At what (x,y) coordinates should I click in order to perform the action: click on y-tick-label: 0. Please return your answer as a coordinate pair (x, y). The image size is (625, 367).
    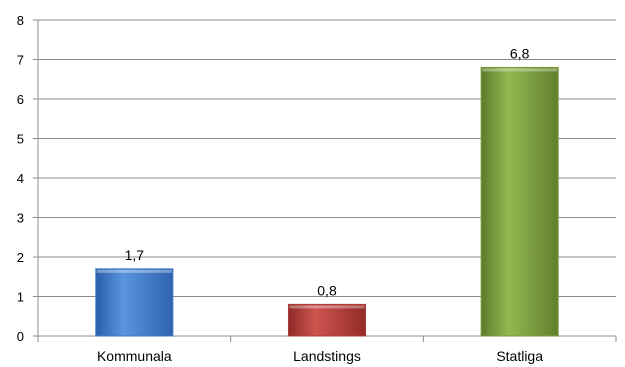
    Looking at the image, I should click on (20, 336).